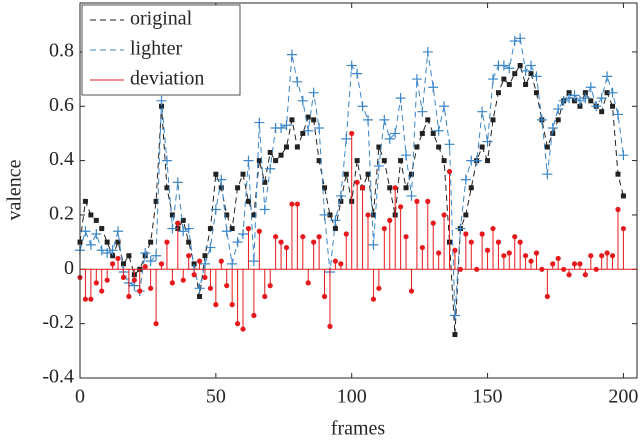  I want to click on x-axis-label: frames, so click(358, 429).